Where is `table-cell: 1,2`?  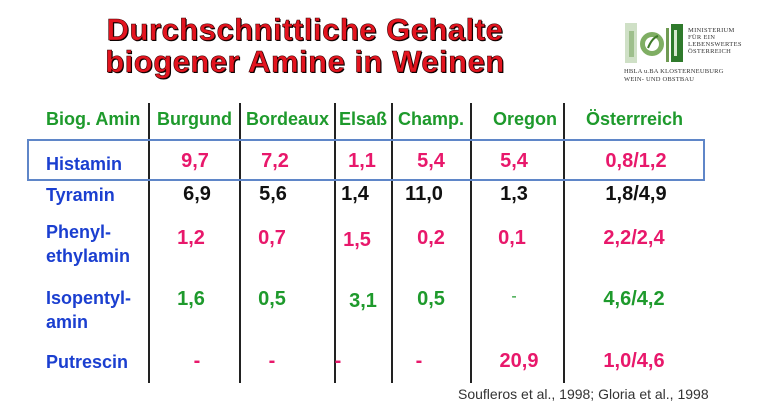
table-cell: 1,2 is located at coordinates (191, 238).